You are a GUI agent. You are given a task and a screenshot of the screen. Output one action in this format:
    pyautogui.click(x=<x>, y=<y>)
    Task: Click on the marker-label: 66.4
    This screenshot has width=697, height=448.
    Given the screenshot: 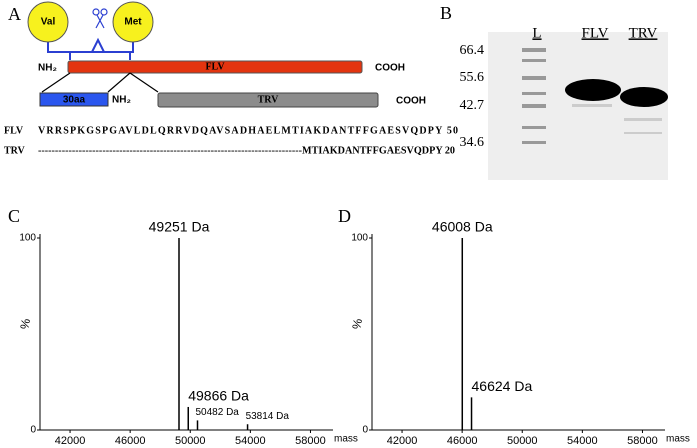 What is the action you would take?
    pyautogui.click(x=472, y=50)
    